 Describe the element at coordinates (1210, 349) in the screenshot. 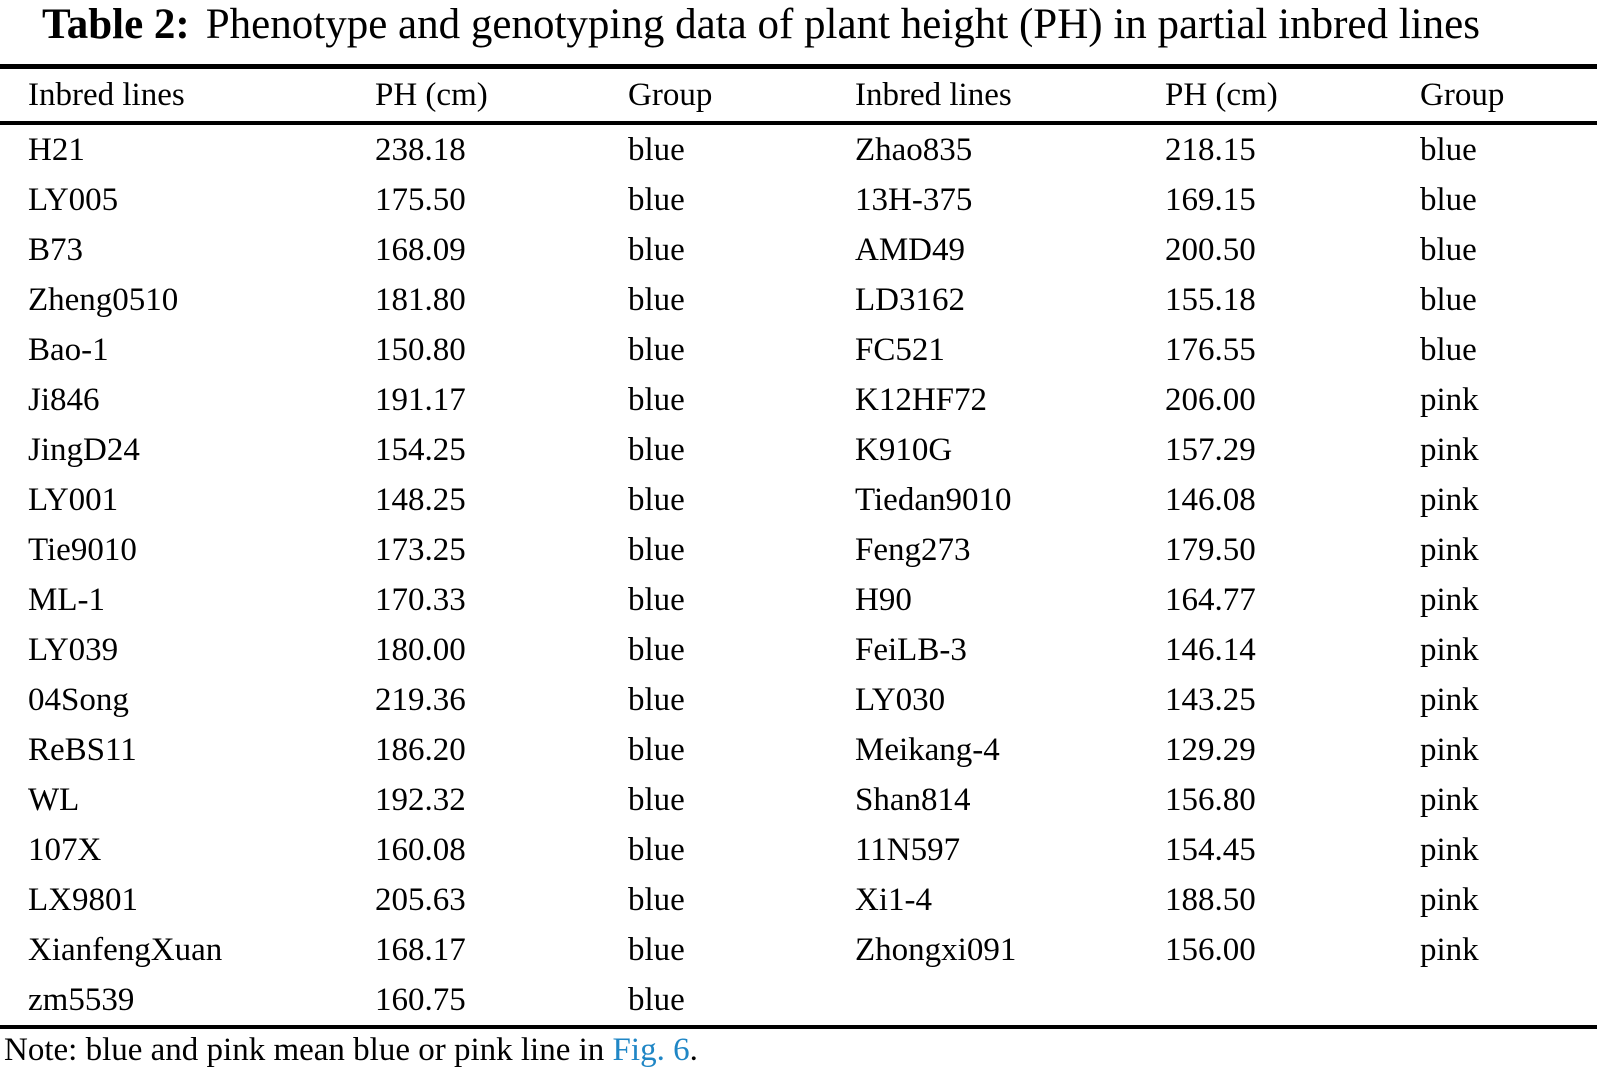

I see `ph-cell: 176.55` at that location.